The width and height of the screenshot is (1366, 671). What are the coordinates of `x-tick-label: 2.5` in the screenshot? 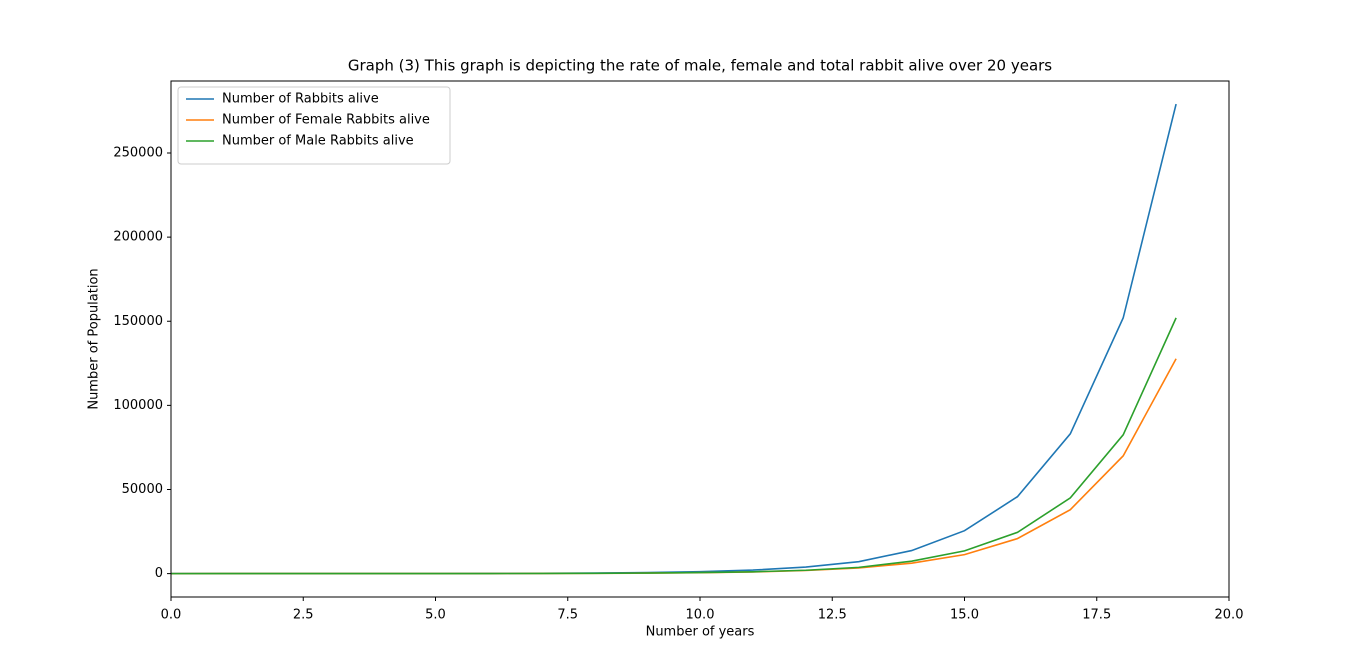 It's located at (303, 615).